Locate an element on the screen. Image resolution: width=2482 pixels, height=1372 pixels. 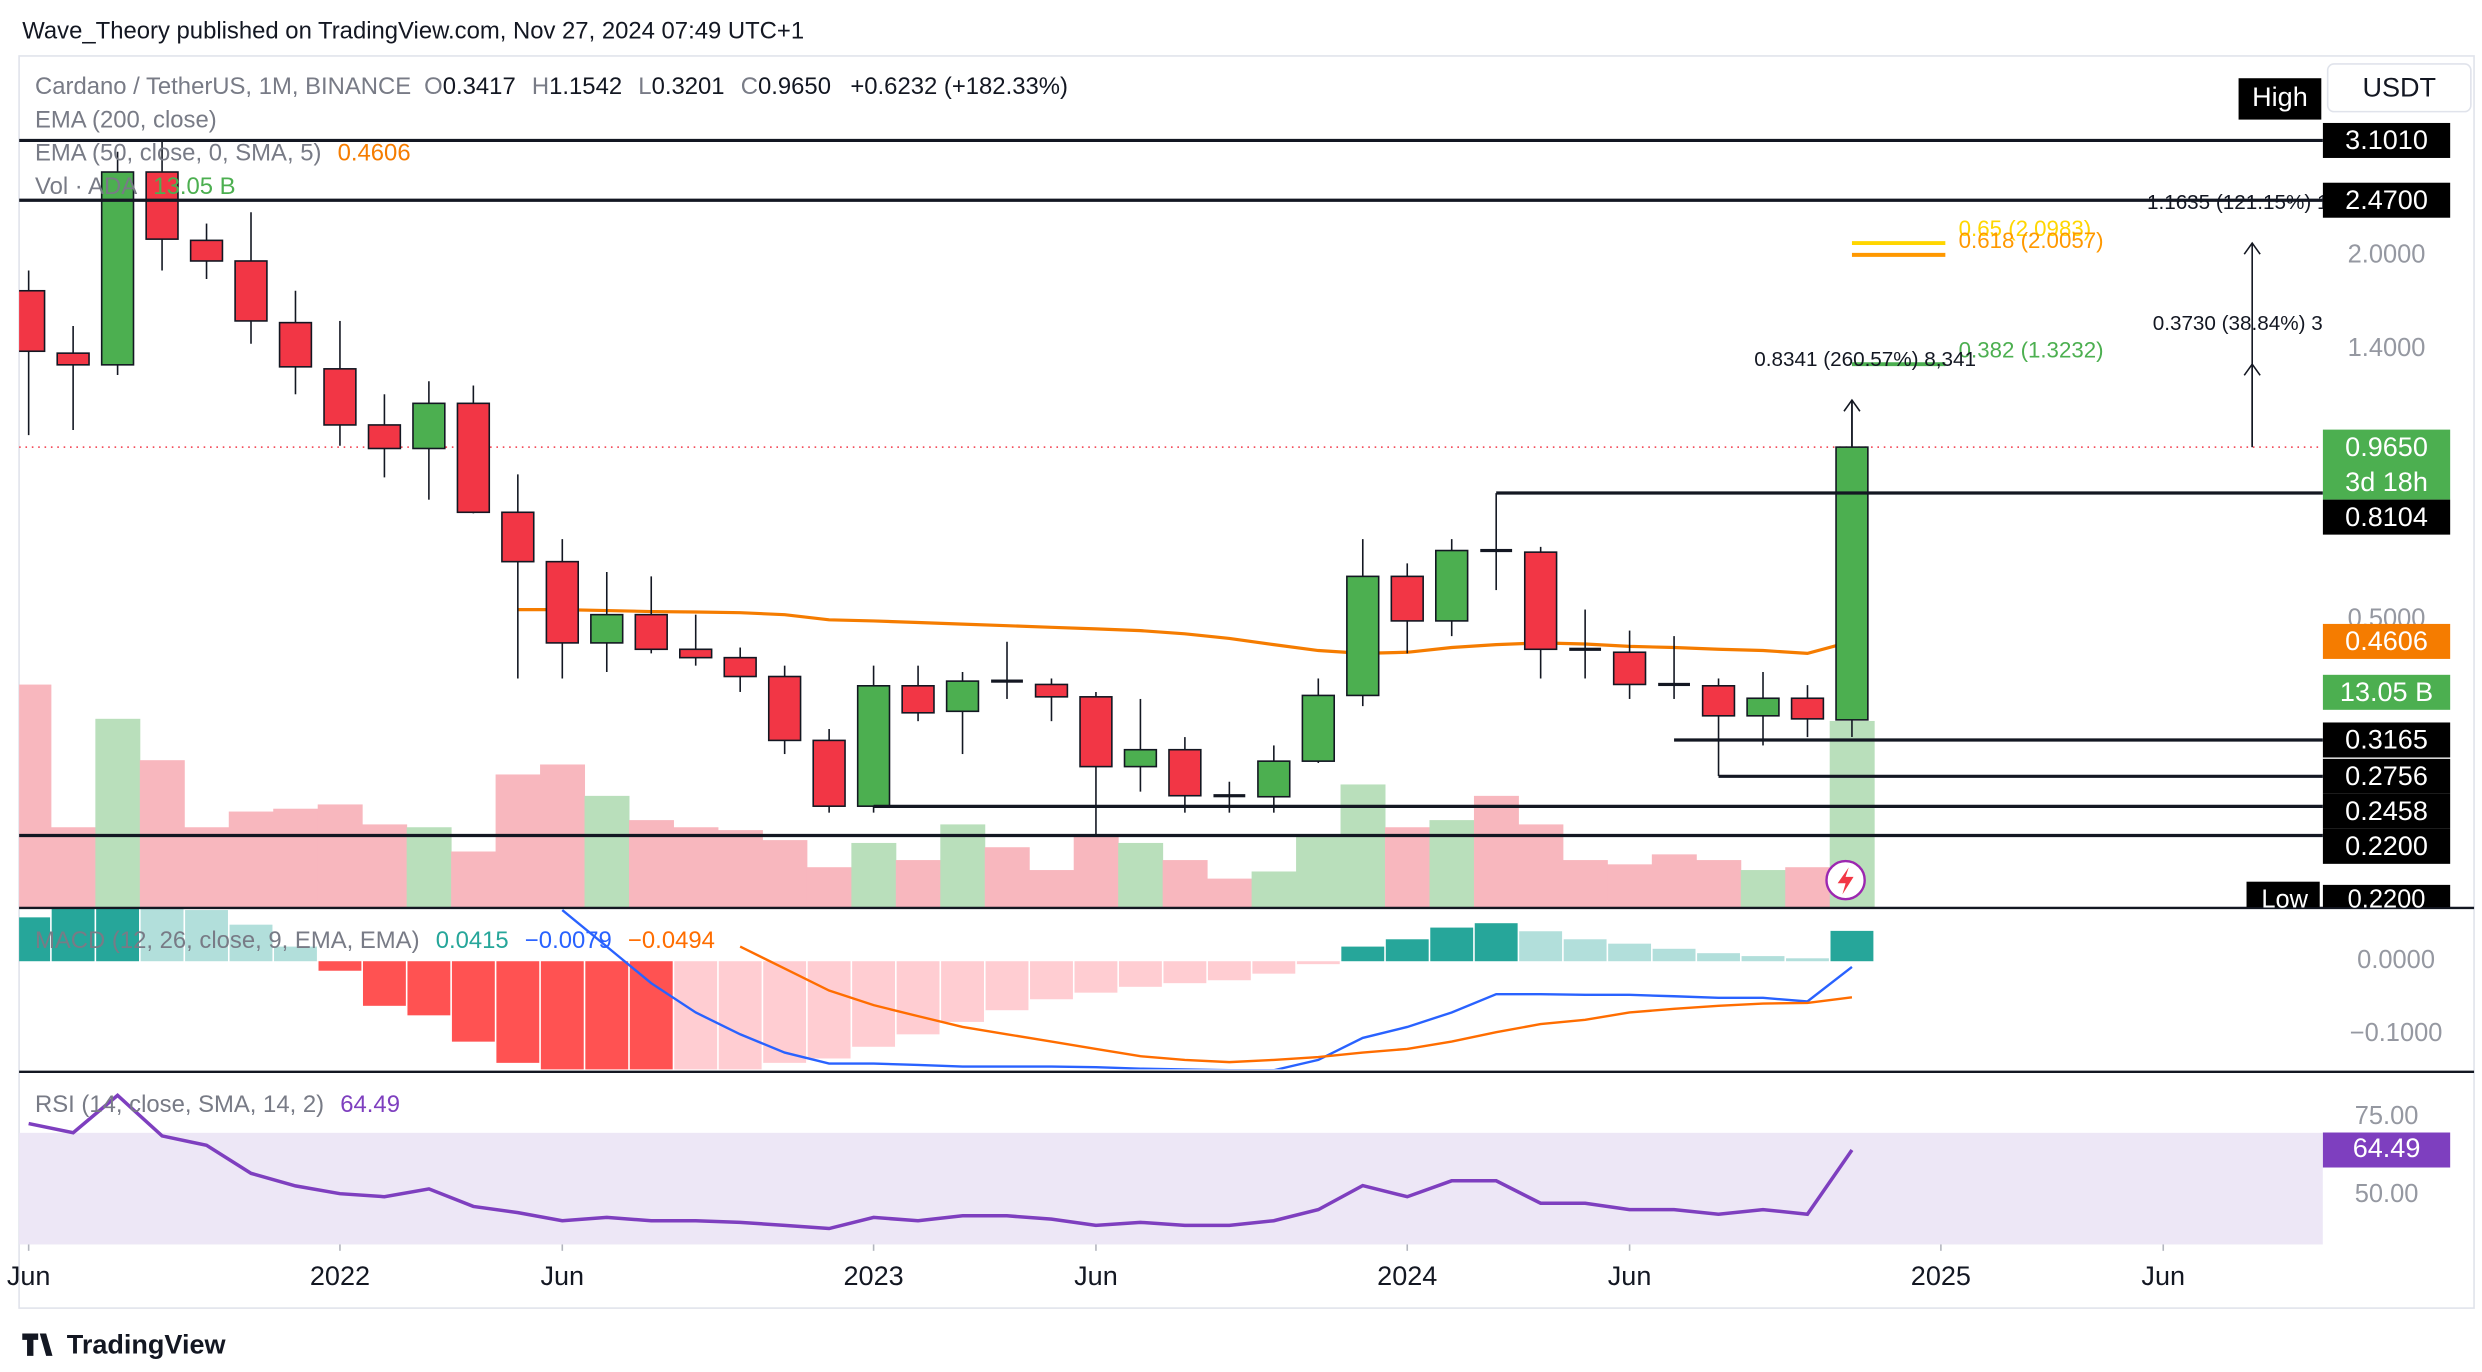
x-tick-label: 2023 is located at coordinates (874, 1276).